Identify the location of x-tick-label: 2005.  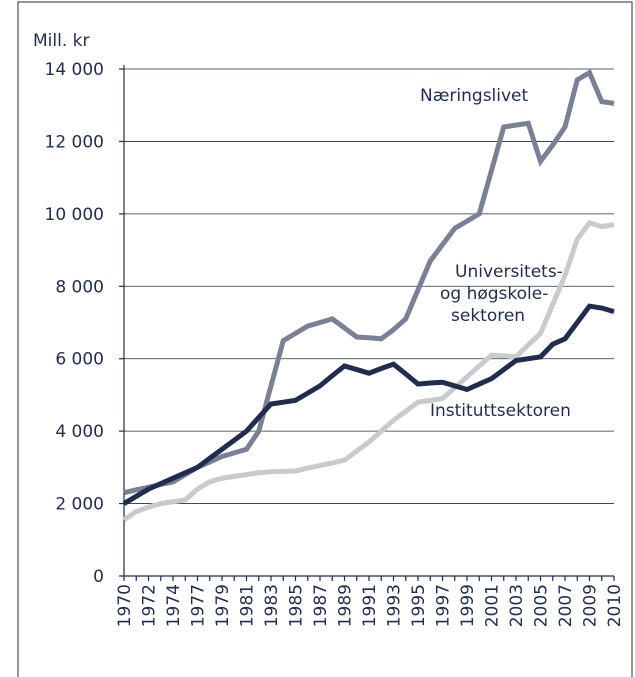
(542, 605).